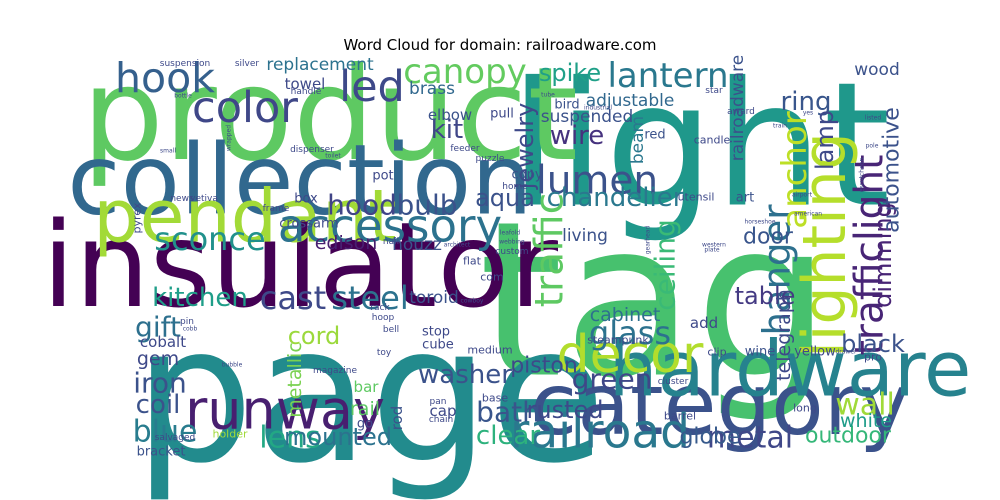  Describe the element at coordinates (299, 180) in the screenshot. I see `word-collection: collection` at that location.